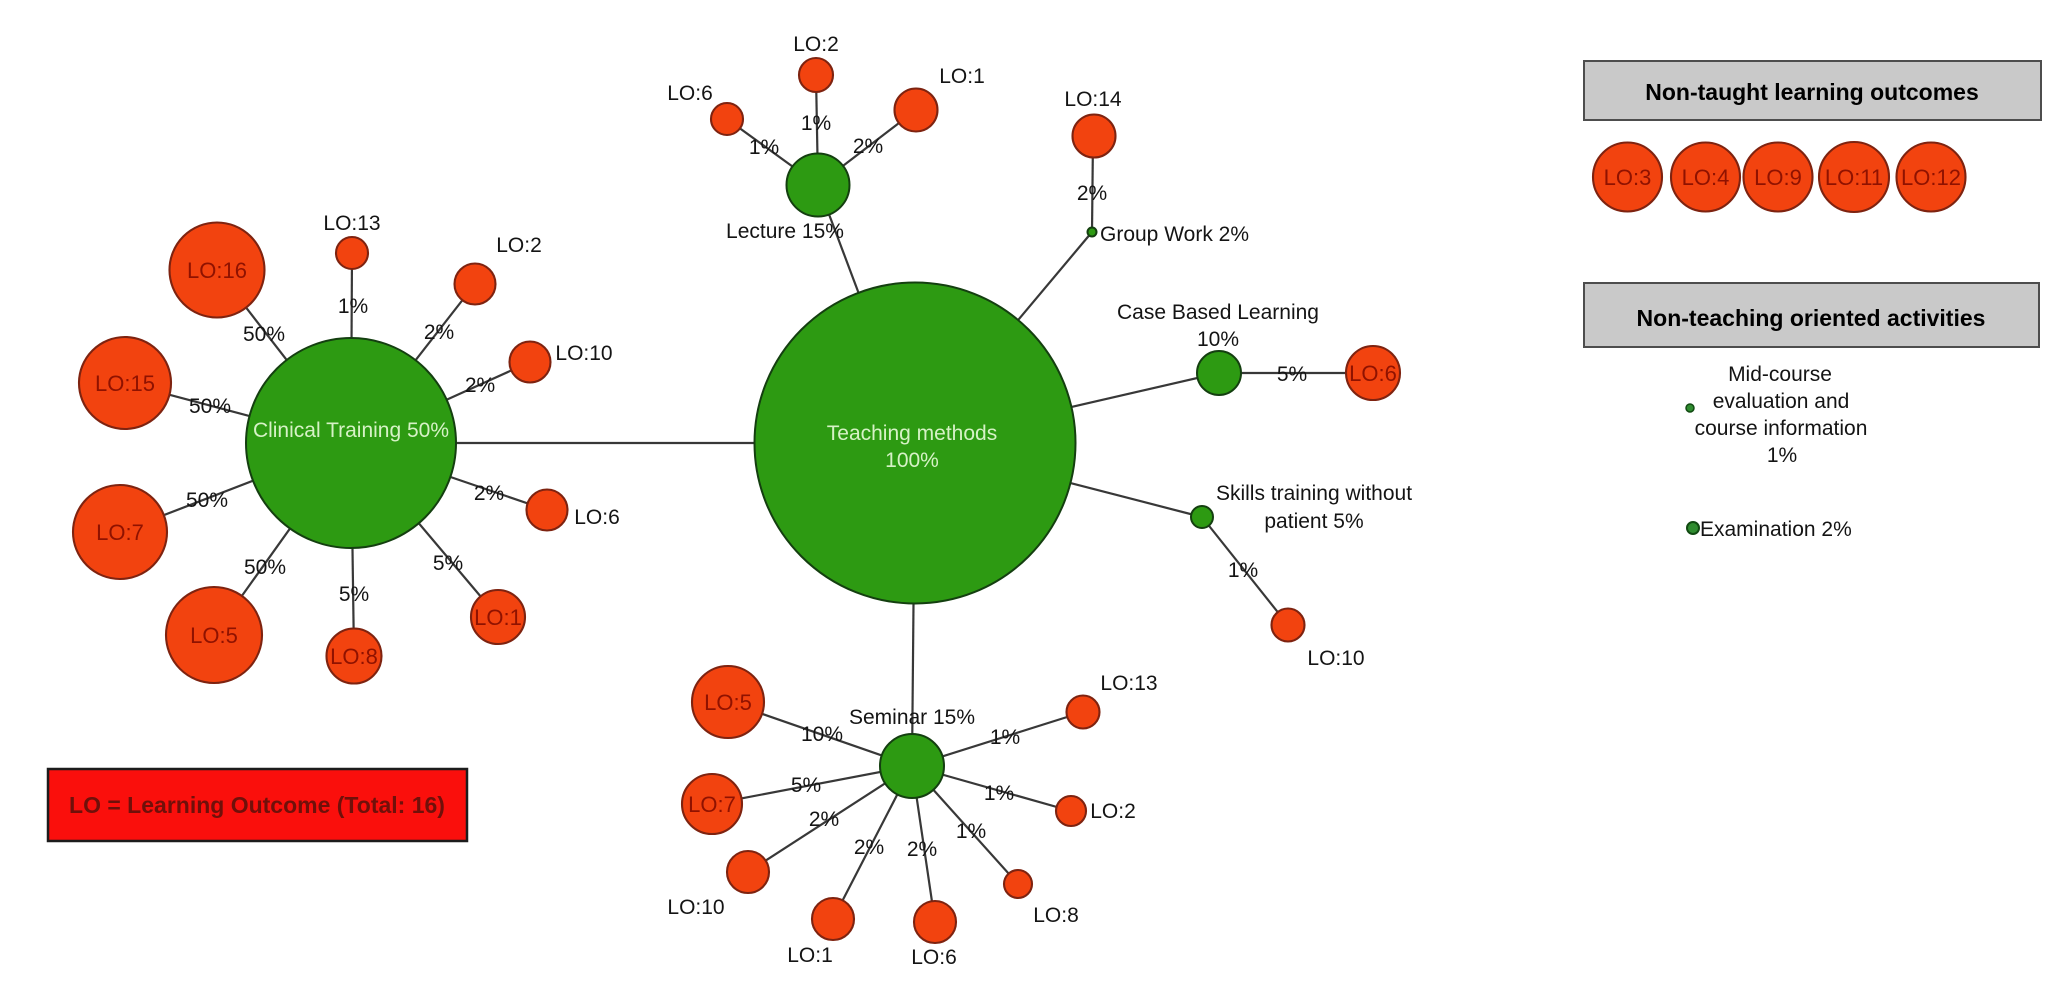 The image size is (2059, 1001). Describe the element at coordinates (1778, 177) in the screenshot. I see `svg-text: LO:9` at that location.